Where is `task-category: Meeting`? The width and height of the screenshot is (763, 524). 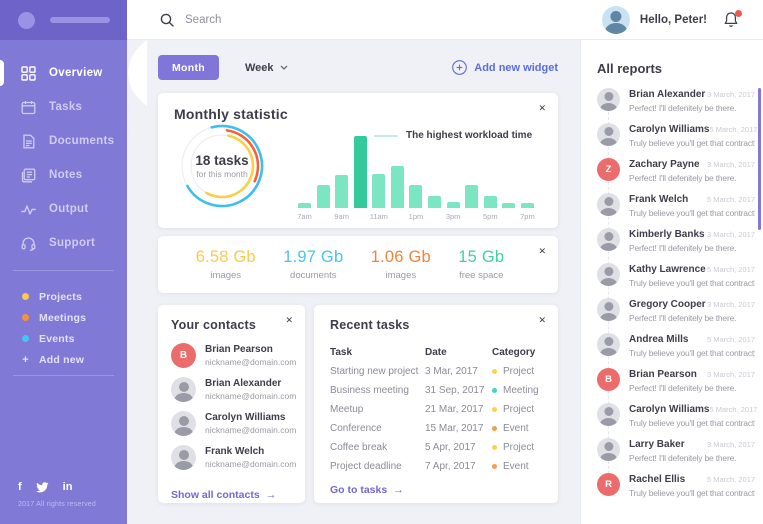
task-category: Meeting is located at coordinates (517, 390).